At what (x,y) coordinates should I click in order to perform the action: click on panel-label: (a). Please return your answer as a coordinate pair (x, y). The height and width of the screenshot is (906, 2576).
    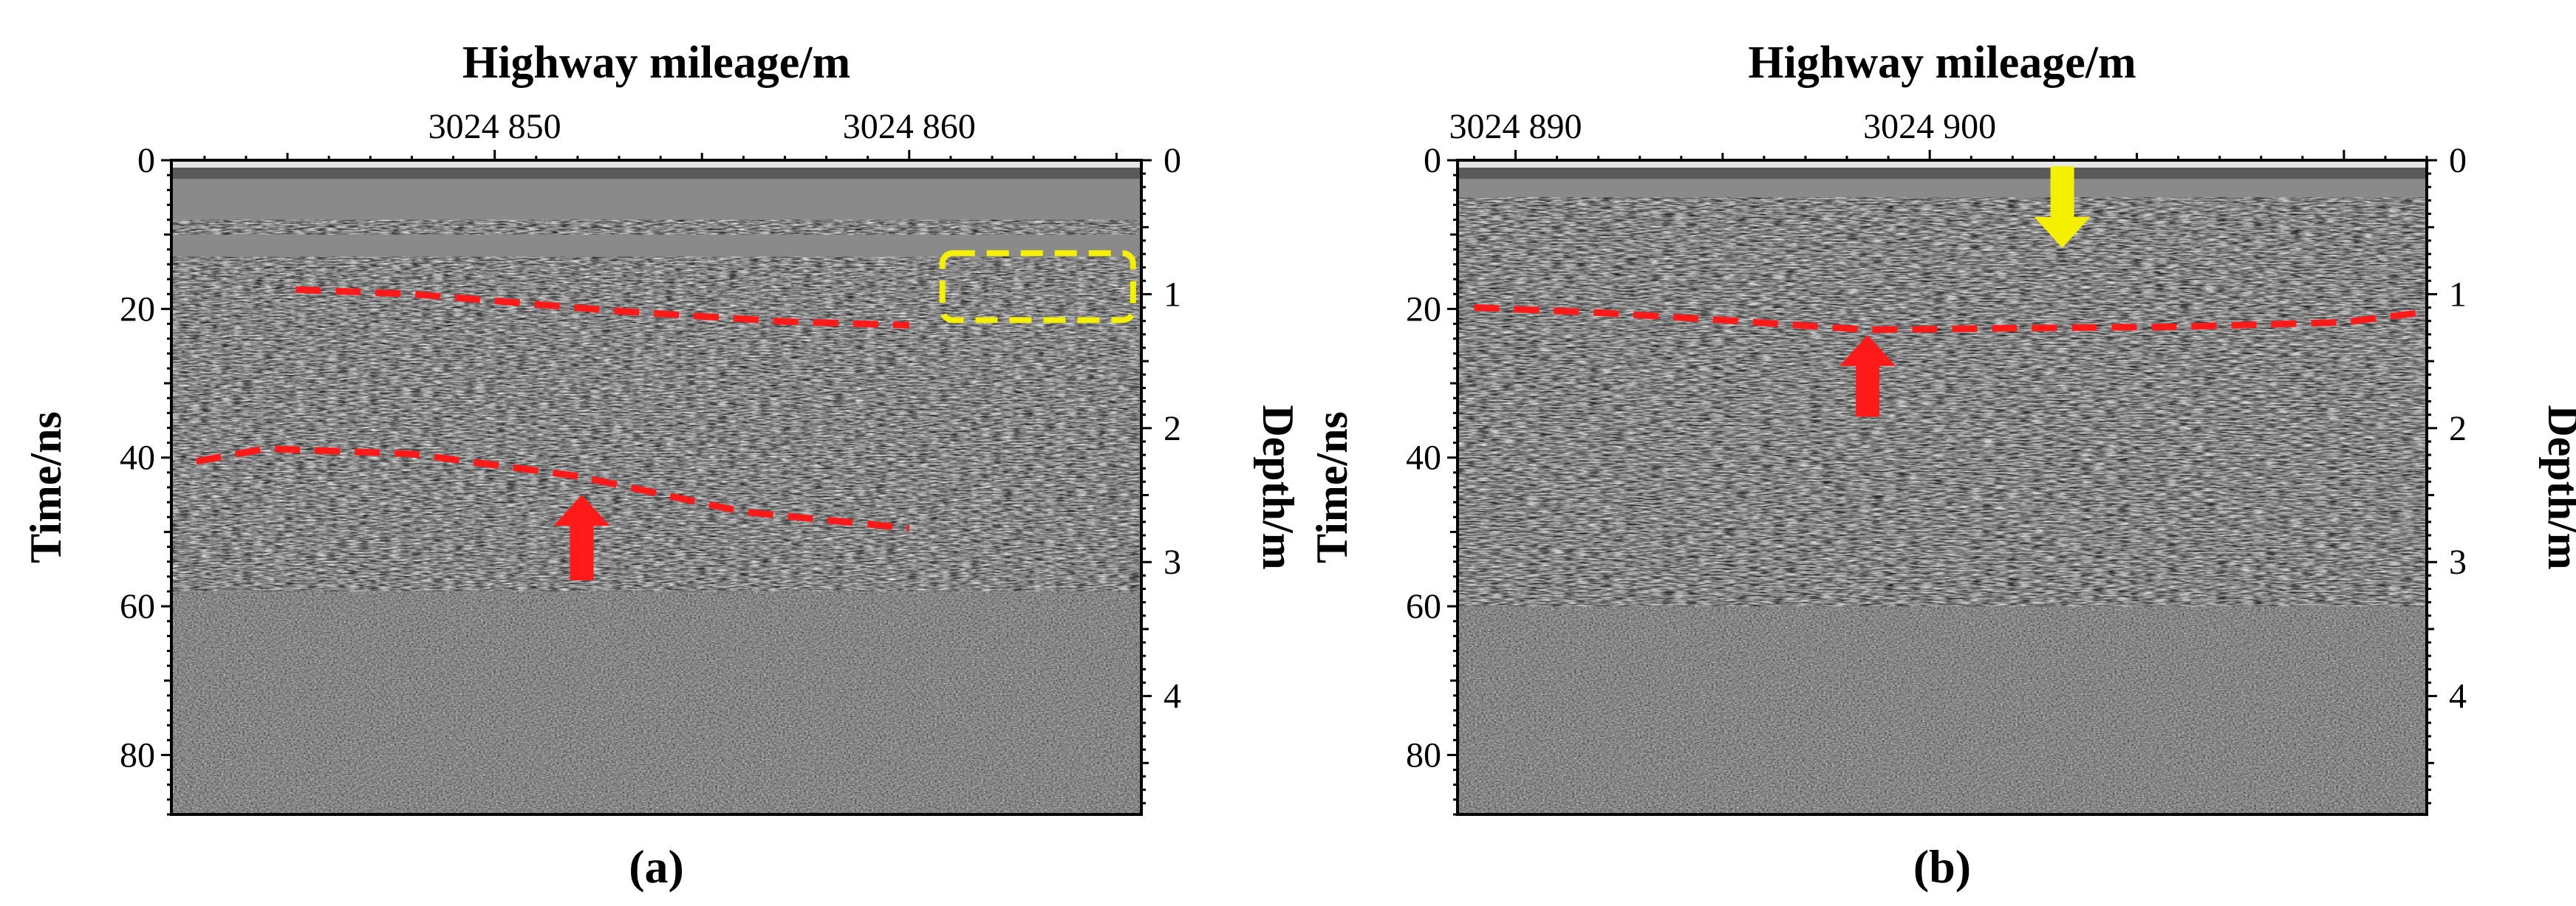
    Looking at the image, I should click on (656, 866).